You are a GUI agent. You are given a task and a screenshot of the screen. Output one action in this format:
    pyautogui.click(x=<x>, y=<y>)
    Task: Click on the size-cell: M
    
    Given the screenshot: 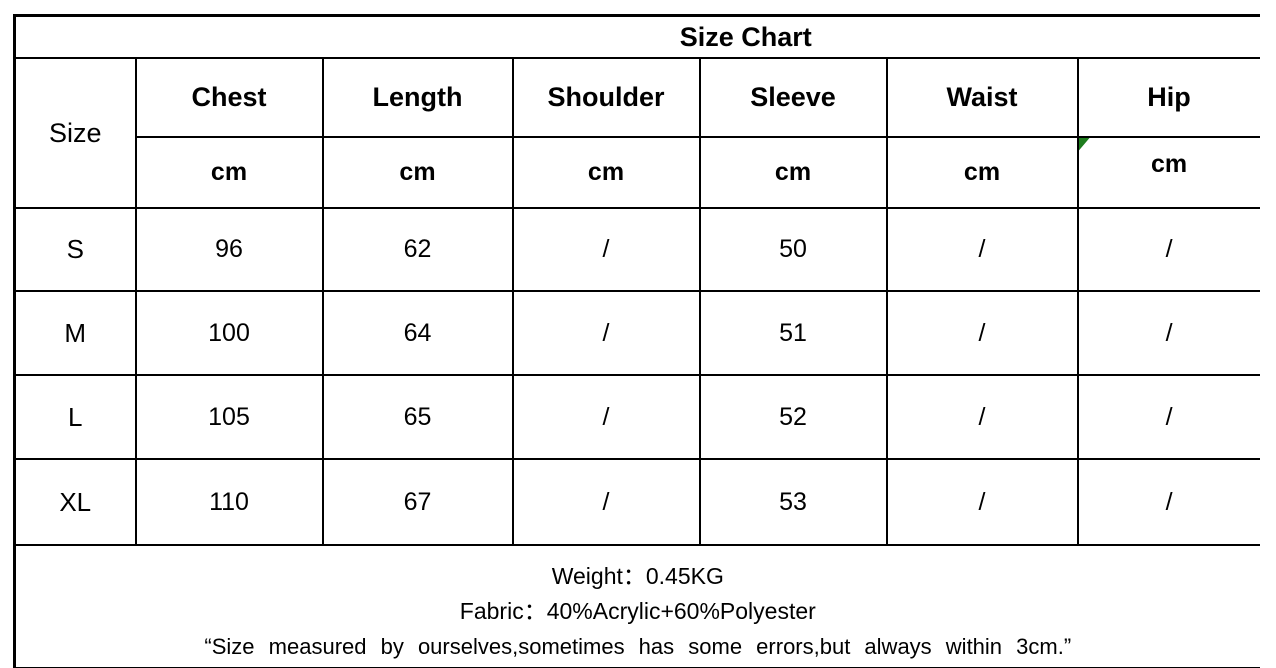 What is the action you would take?
    pyautogui.click(x=75, y=333)
    